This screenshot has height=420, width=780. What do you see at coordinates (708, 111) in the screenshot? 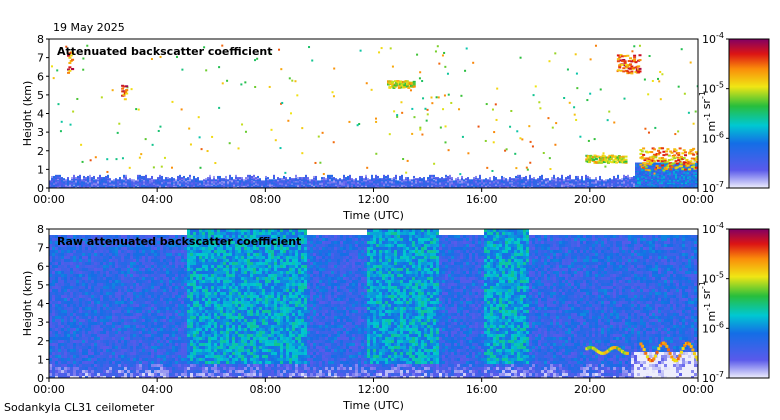
I see `colorbar-unit: m-1 sr-1` at bounding box center [708, 111].